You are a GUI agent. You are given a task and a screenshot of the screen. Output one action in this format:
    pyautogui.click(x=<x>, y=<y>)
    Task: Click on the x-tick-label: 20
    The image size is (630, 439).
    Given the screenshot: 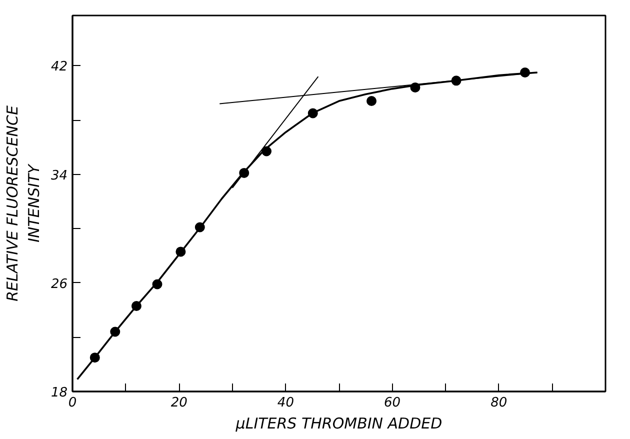 What is the action you would take?
    pyautogui.click(x=179, y=403)
    